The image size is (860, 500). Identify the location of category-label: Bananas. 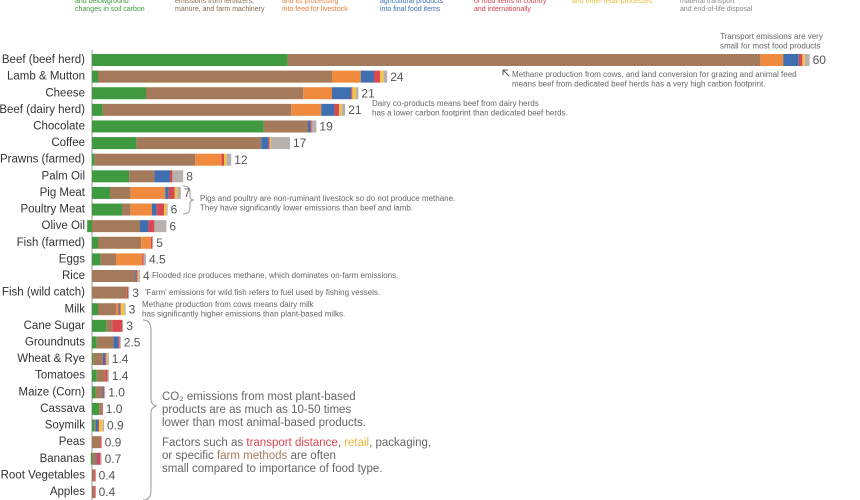
(63, 459).